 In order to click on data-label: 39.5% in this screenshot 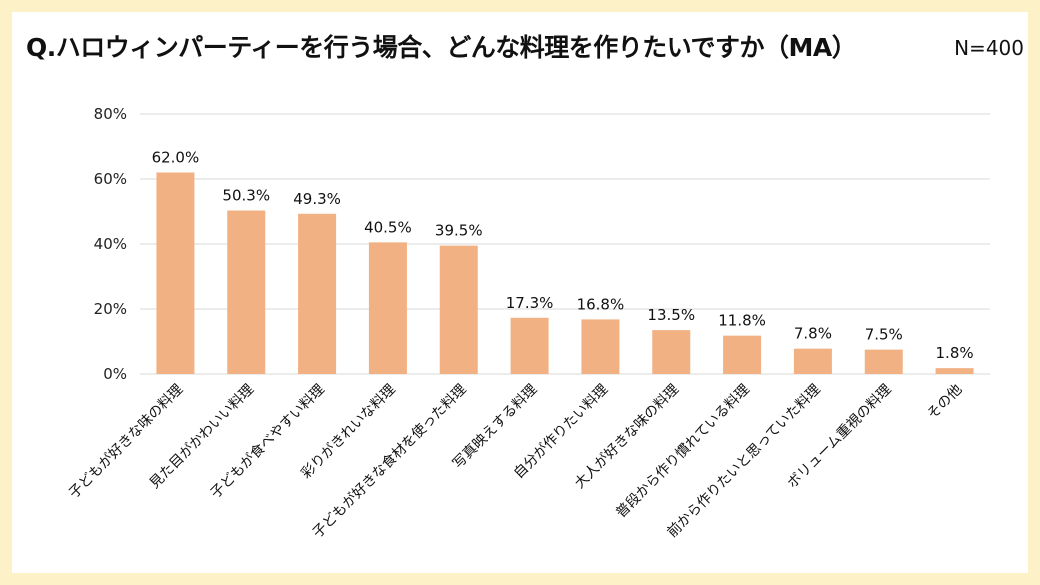, I will do `click(459, 231)`.